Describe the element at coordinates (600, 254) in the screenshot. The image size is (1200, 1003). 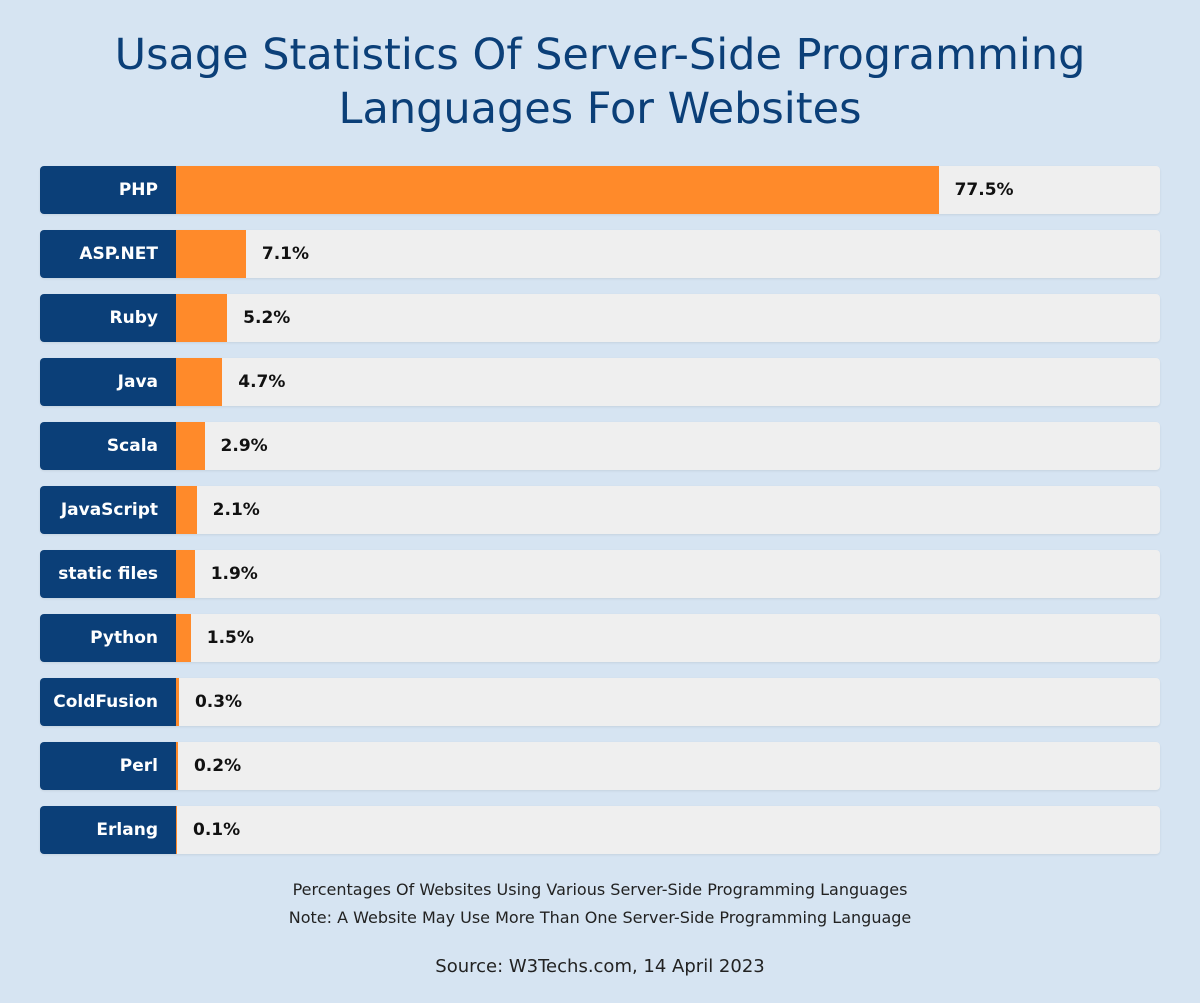
I see `bar-row-asp-net: ASP.NET 7.1%` at that location.